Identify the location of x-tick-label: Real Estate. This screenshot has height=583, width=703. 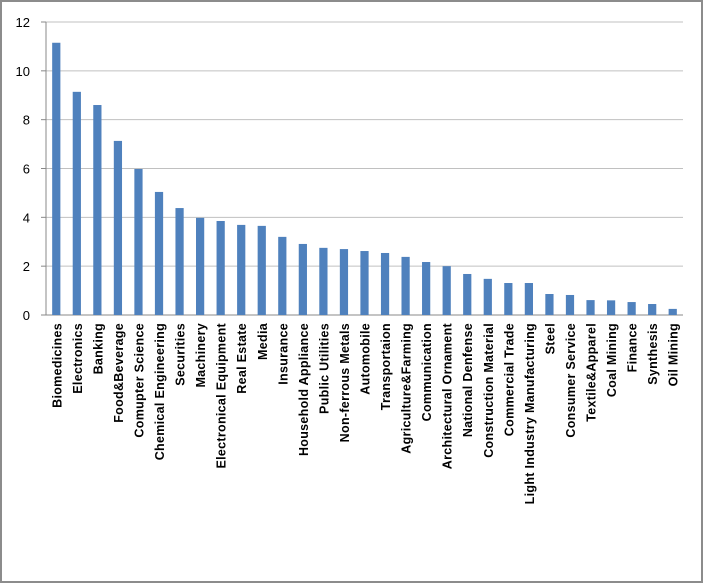
(242, 358).